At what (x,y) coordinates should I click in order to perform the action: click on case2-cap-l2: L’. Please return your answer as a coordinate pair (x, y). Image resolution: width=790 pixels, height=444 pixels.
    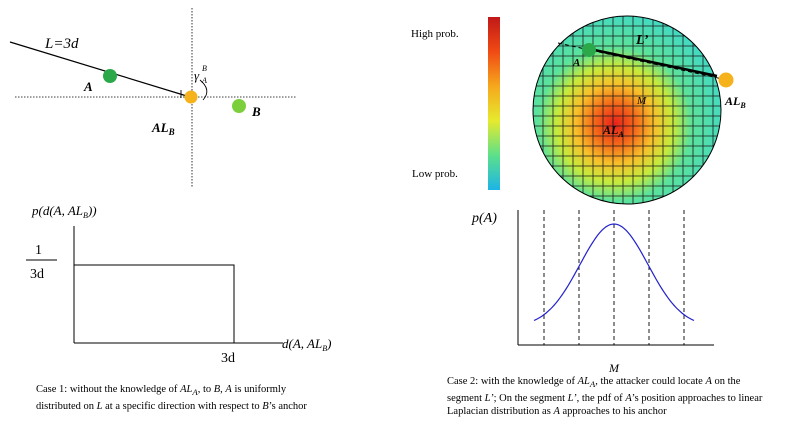
    Looking at the image, I should click on (572, 398).